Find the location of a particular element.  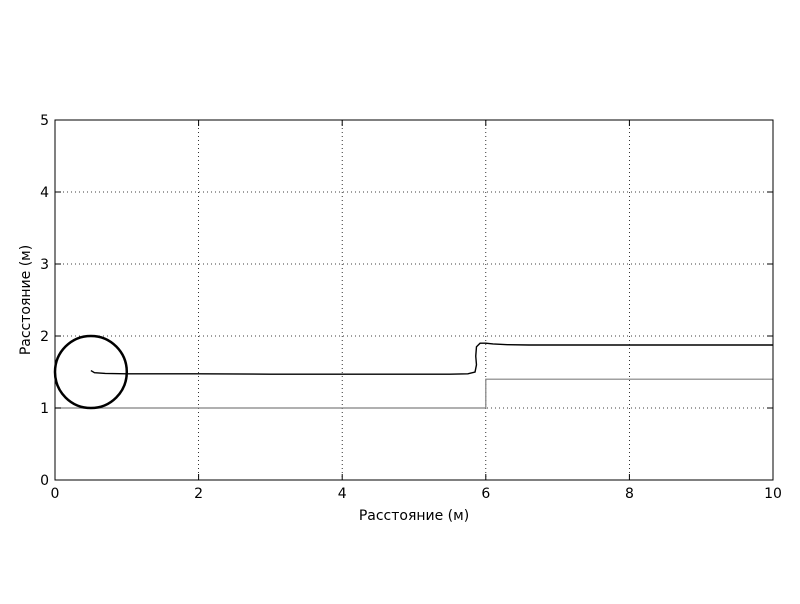

boundary-line is located at coordinates (414, 393).